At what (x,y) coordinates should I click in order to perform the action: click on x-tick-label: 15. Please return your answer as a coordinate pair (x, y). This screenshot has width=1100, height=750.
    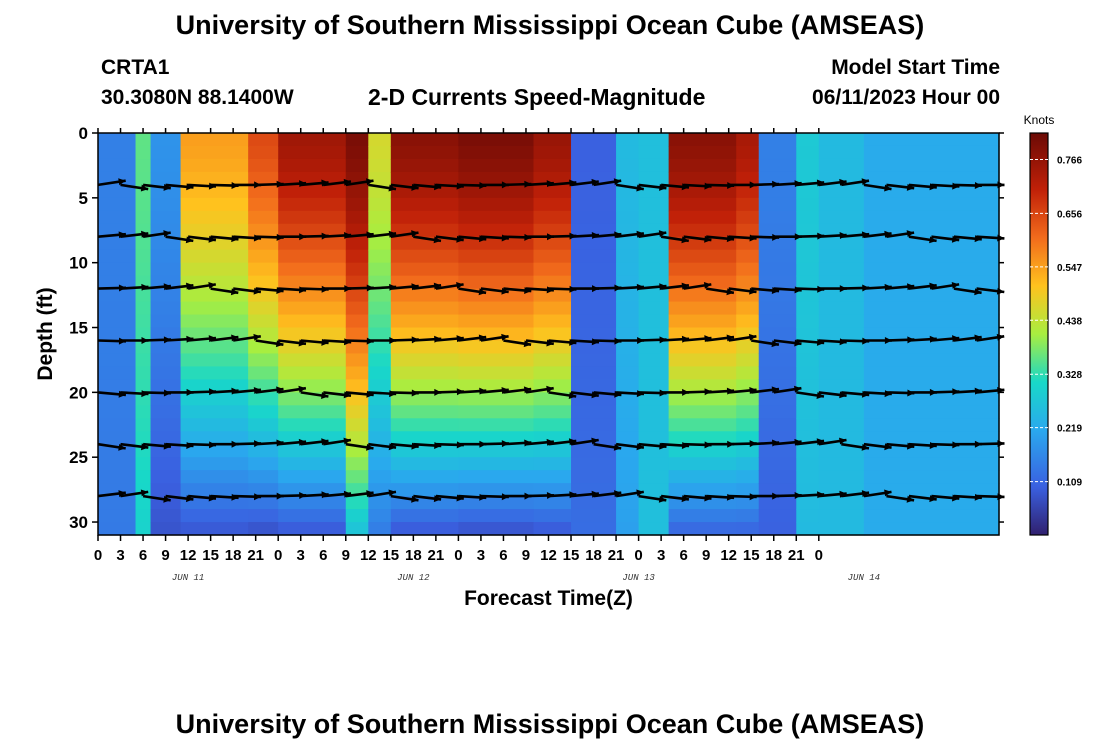
    Looking at the image, I should click on (390, 555).